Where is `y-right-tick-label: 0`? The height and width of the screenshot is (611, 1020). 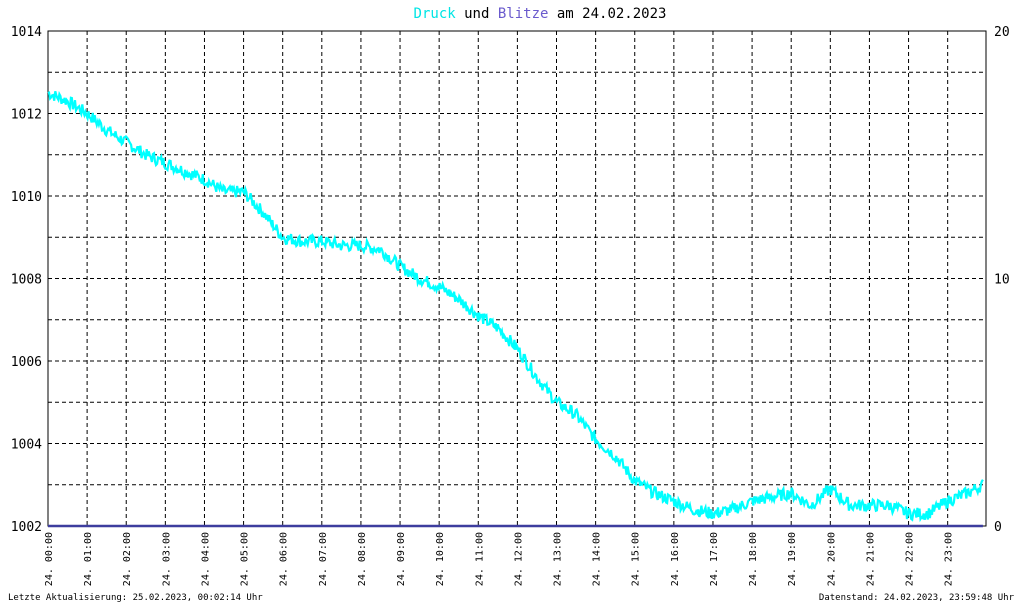 y-right-tick-label: 0 is located at coordinates (998, 527).